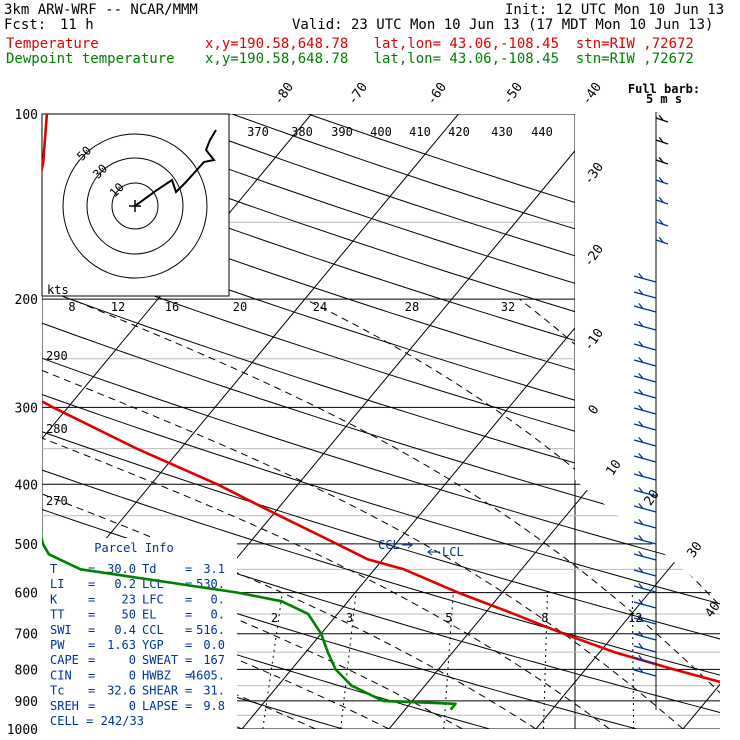 Image resolution: width=740 pixels, height=740 pixels. Describe the element at coordinates (57, 356) in the screenshot. I see `theta-left-label: 290` at that location.